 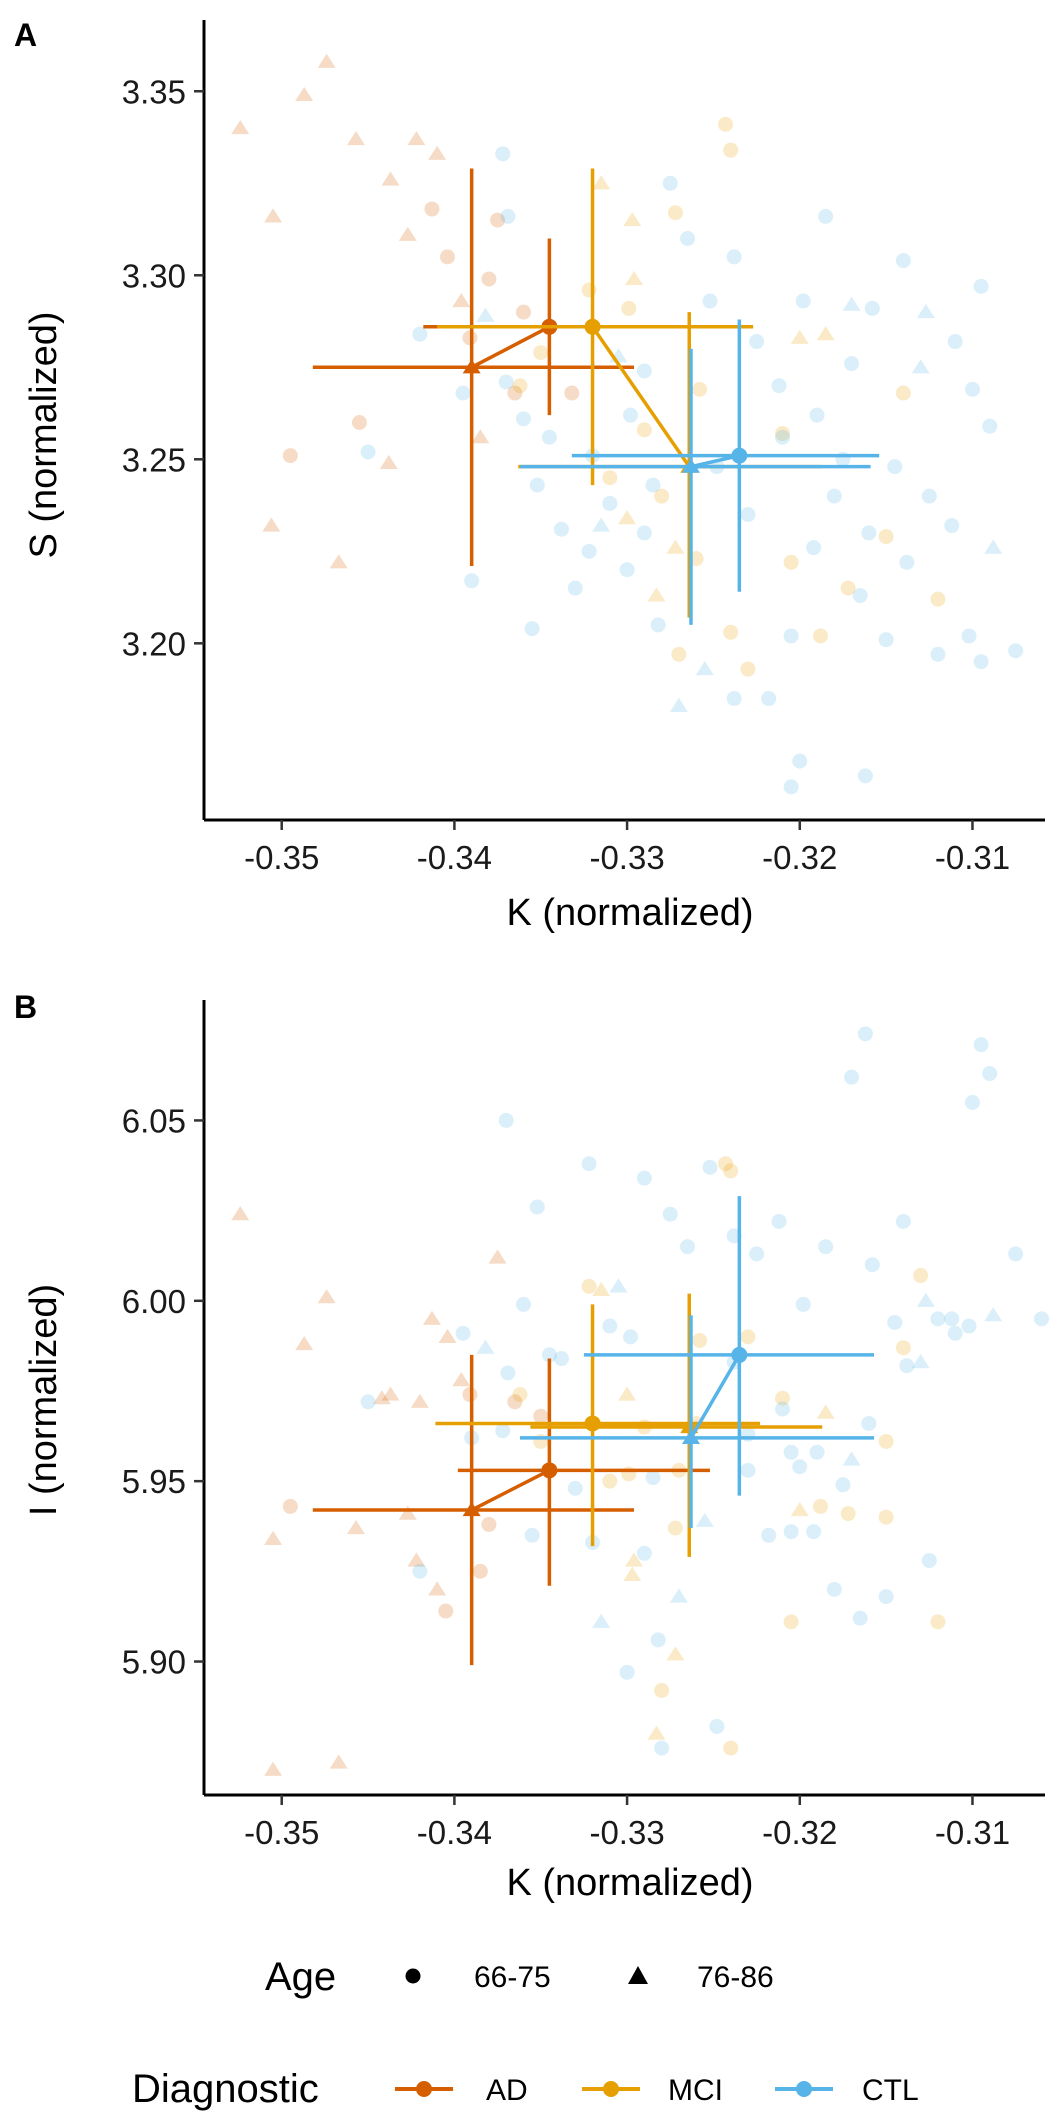 What do you see at coordinates (281, 857) in the screenshot?
I see `panel-a-x-tick-label-0: -0.35` at bounding box center [281, 857].